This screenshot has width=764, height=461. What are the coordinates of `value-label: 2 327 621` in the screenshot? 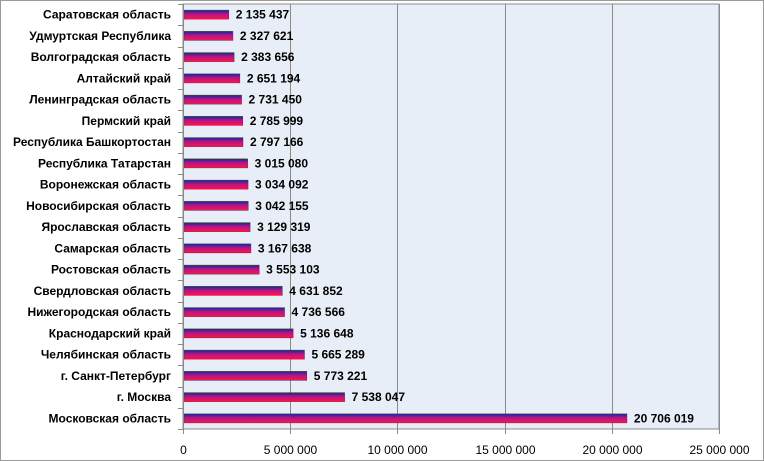 It's located at (267, 36).